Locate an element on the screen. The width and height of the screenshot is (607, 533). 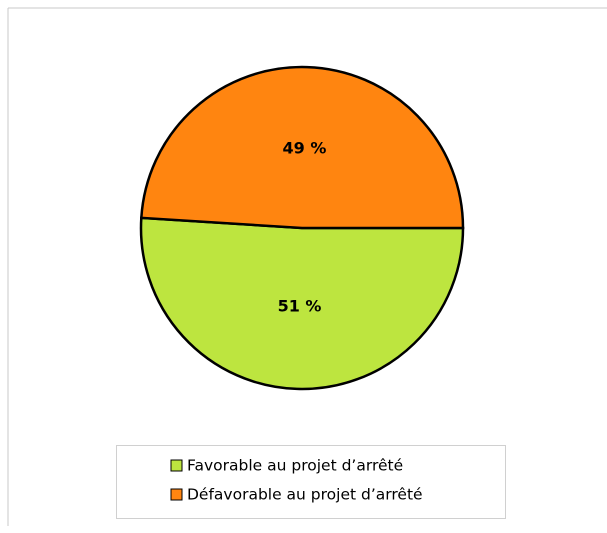
slice-label: 49 % is located at coordinates (305, 148).